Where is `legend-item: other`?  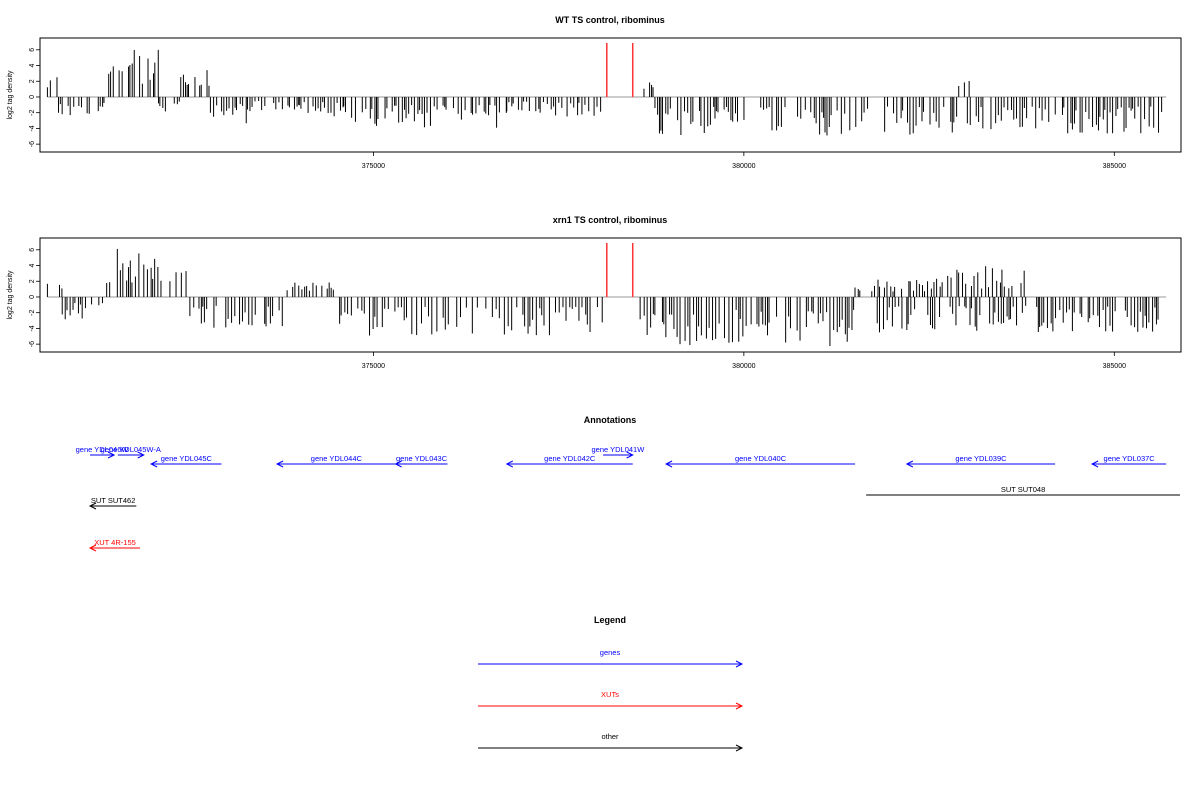
legend-item: other is located at coordinates (611, 742).